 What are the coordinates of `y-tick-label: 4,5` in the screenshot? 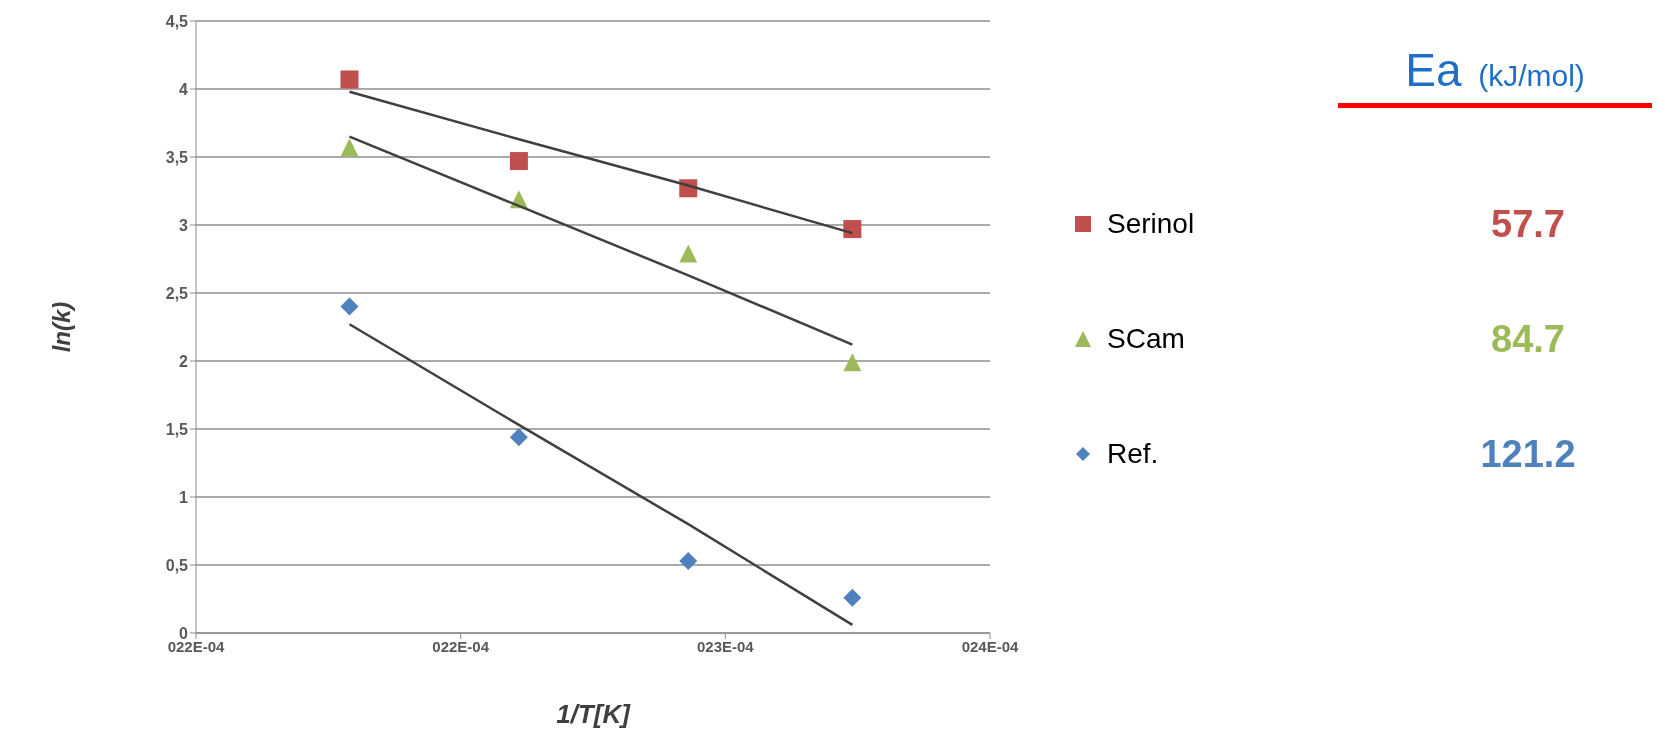 It's located at (177, 21).